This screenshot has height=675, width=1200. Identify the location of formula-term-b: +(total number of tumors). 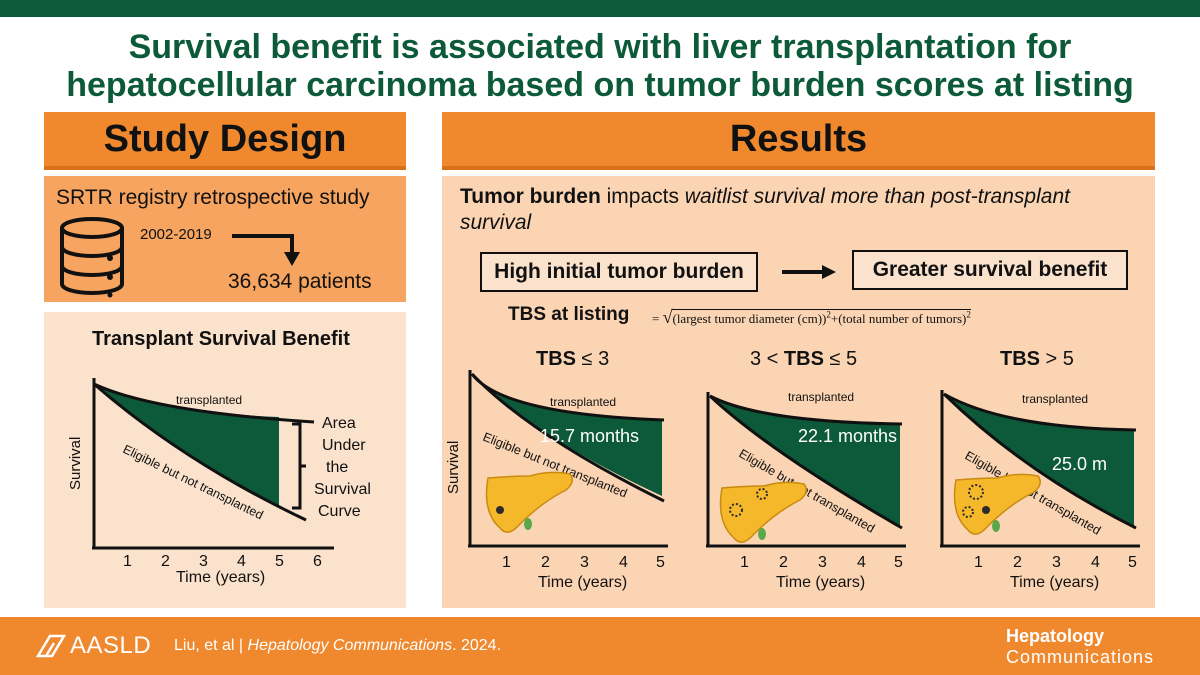
(898, 318).